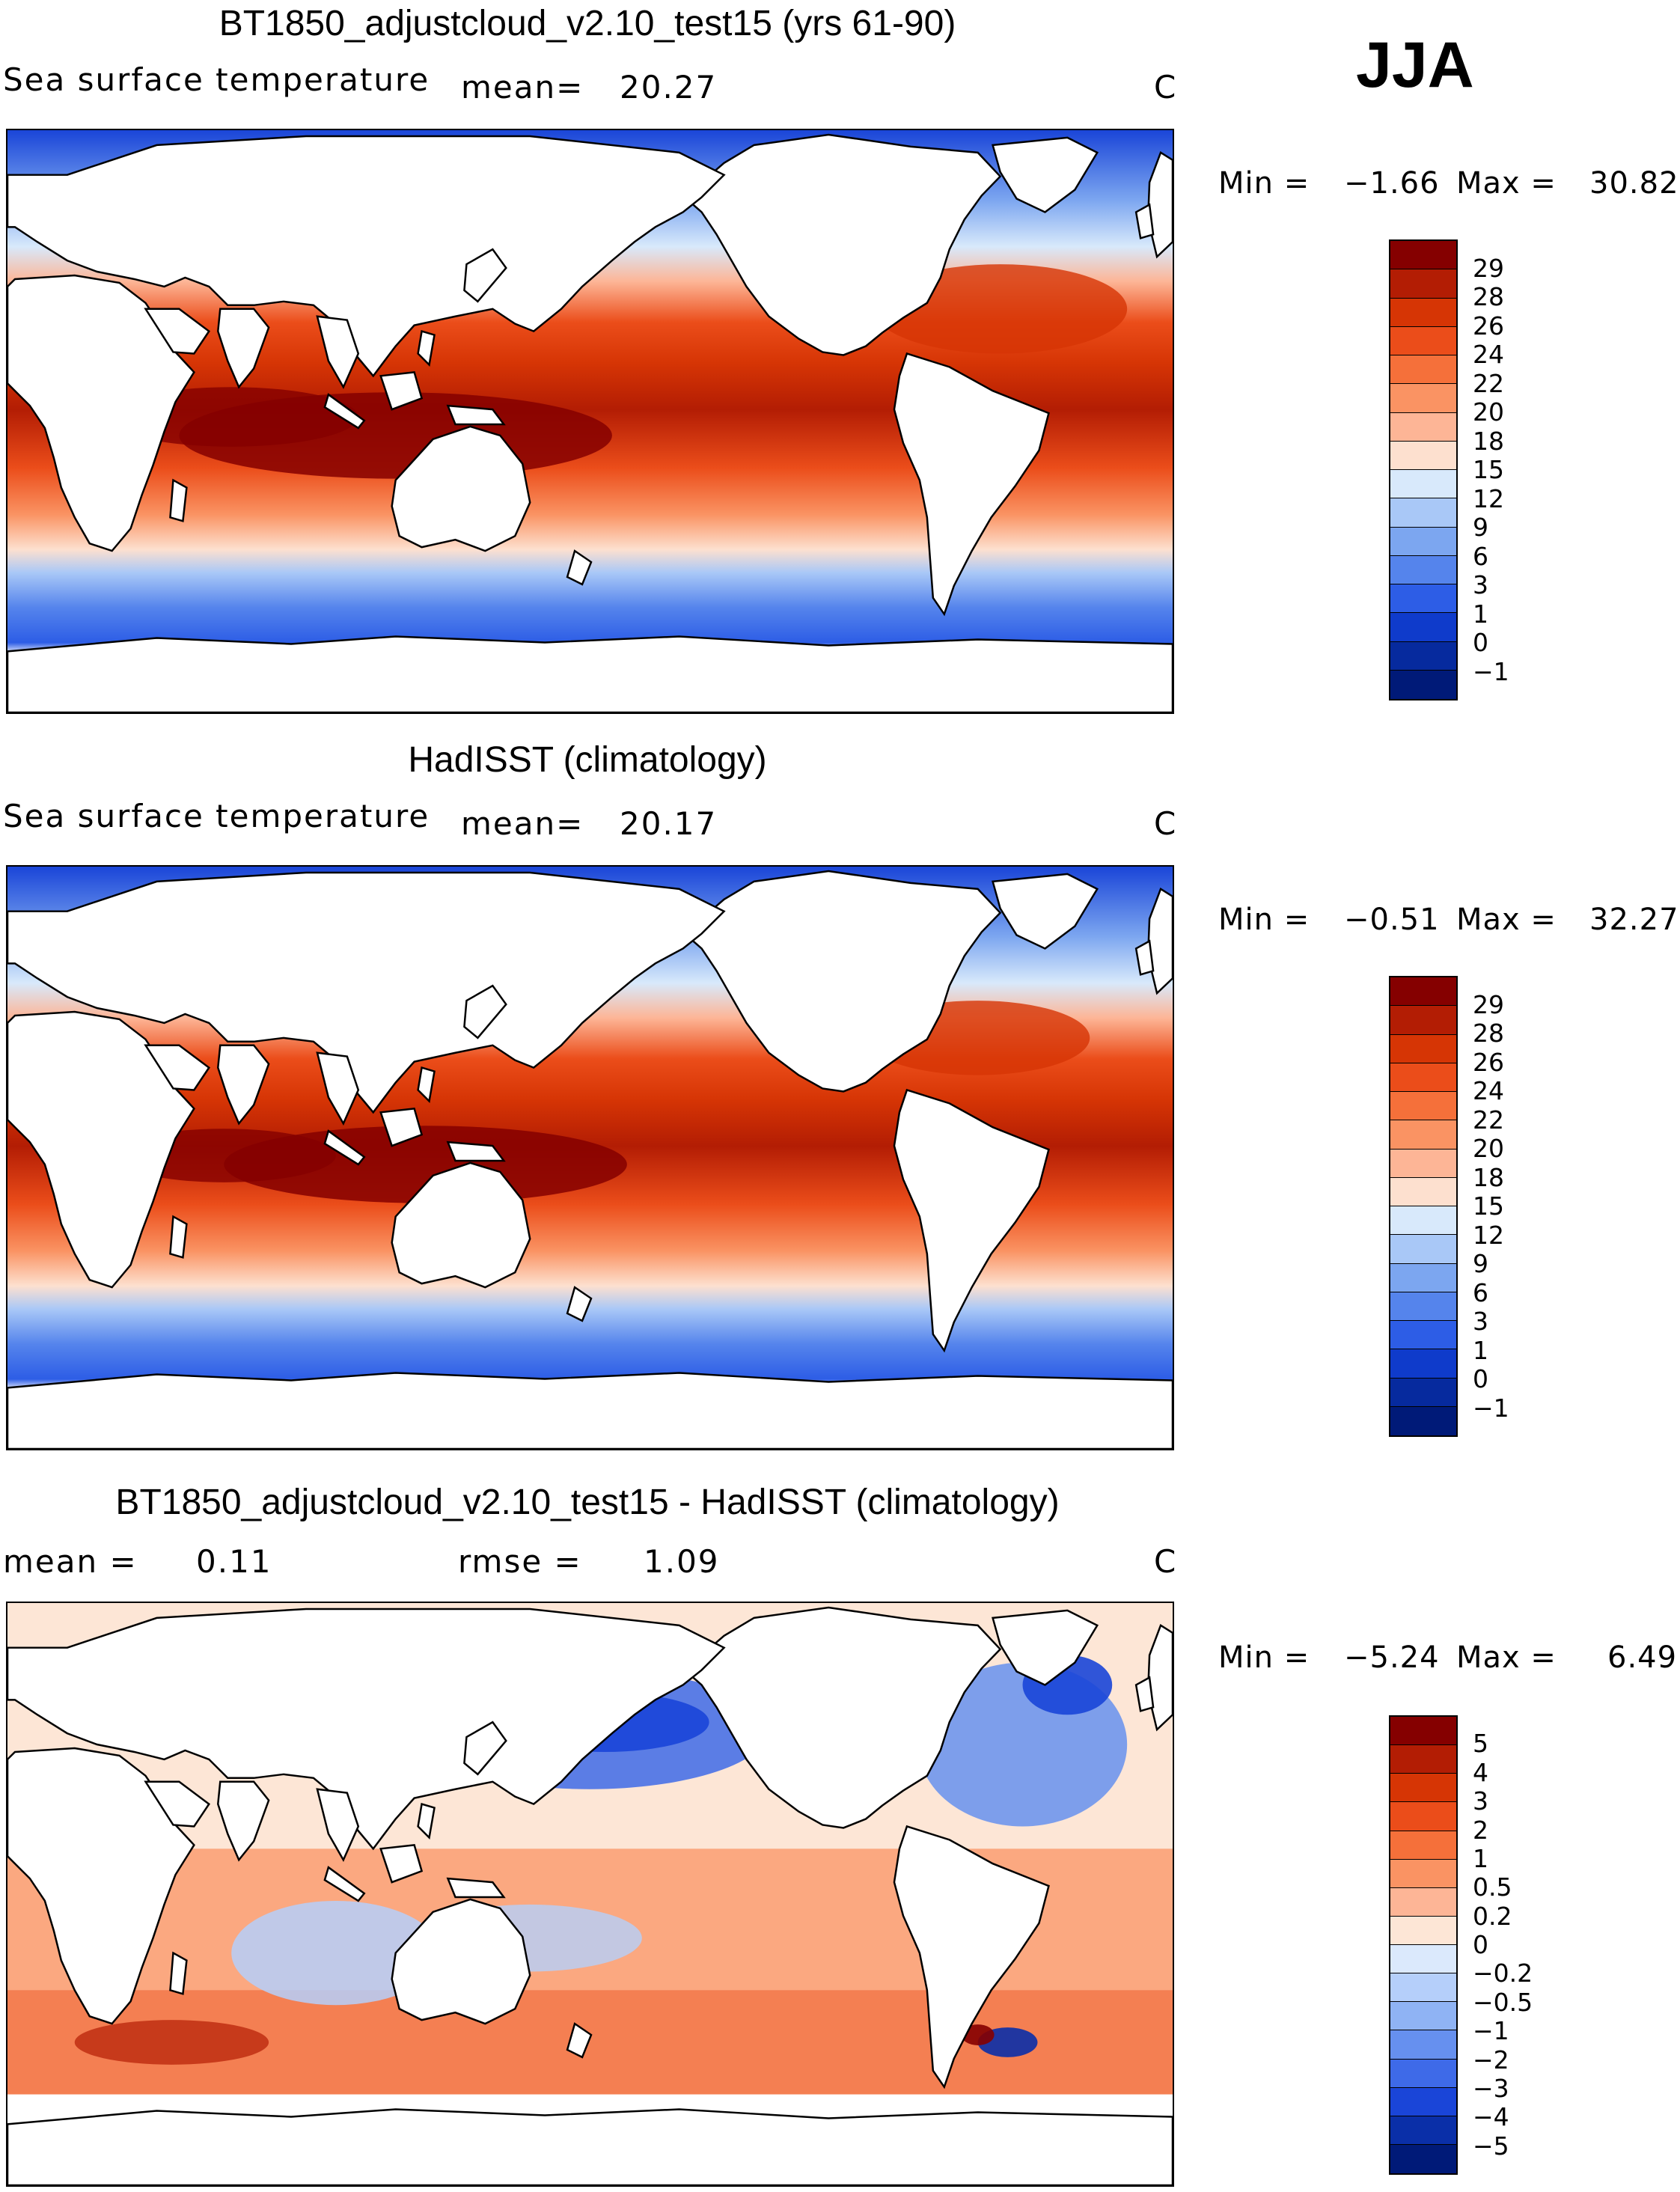  What do you see at coordinates (587, 760) in the screenshot?
I see `panel-2-title: HadISST (climatology)` at bounding box center [587, 760].